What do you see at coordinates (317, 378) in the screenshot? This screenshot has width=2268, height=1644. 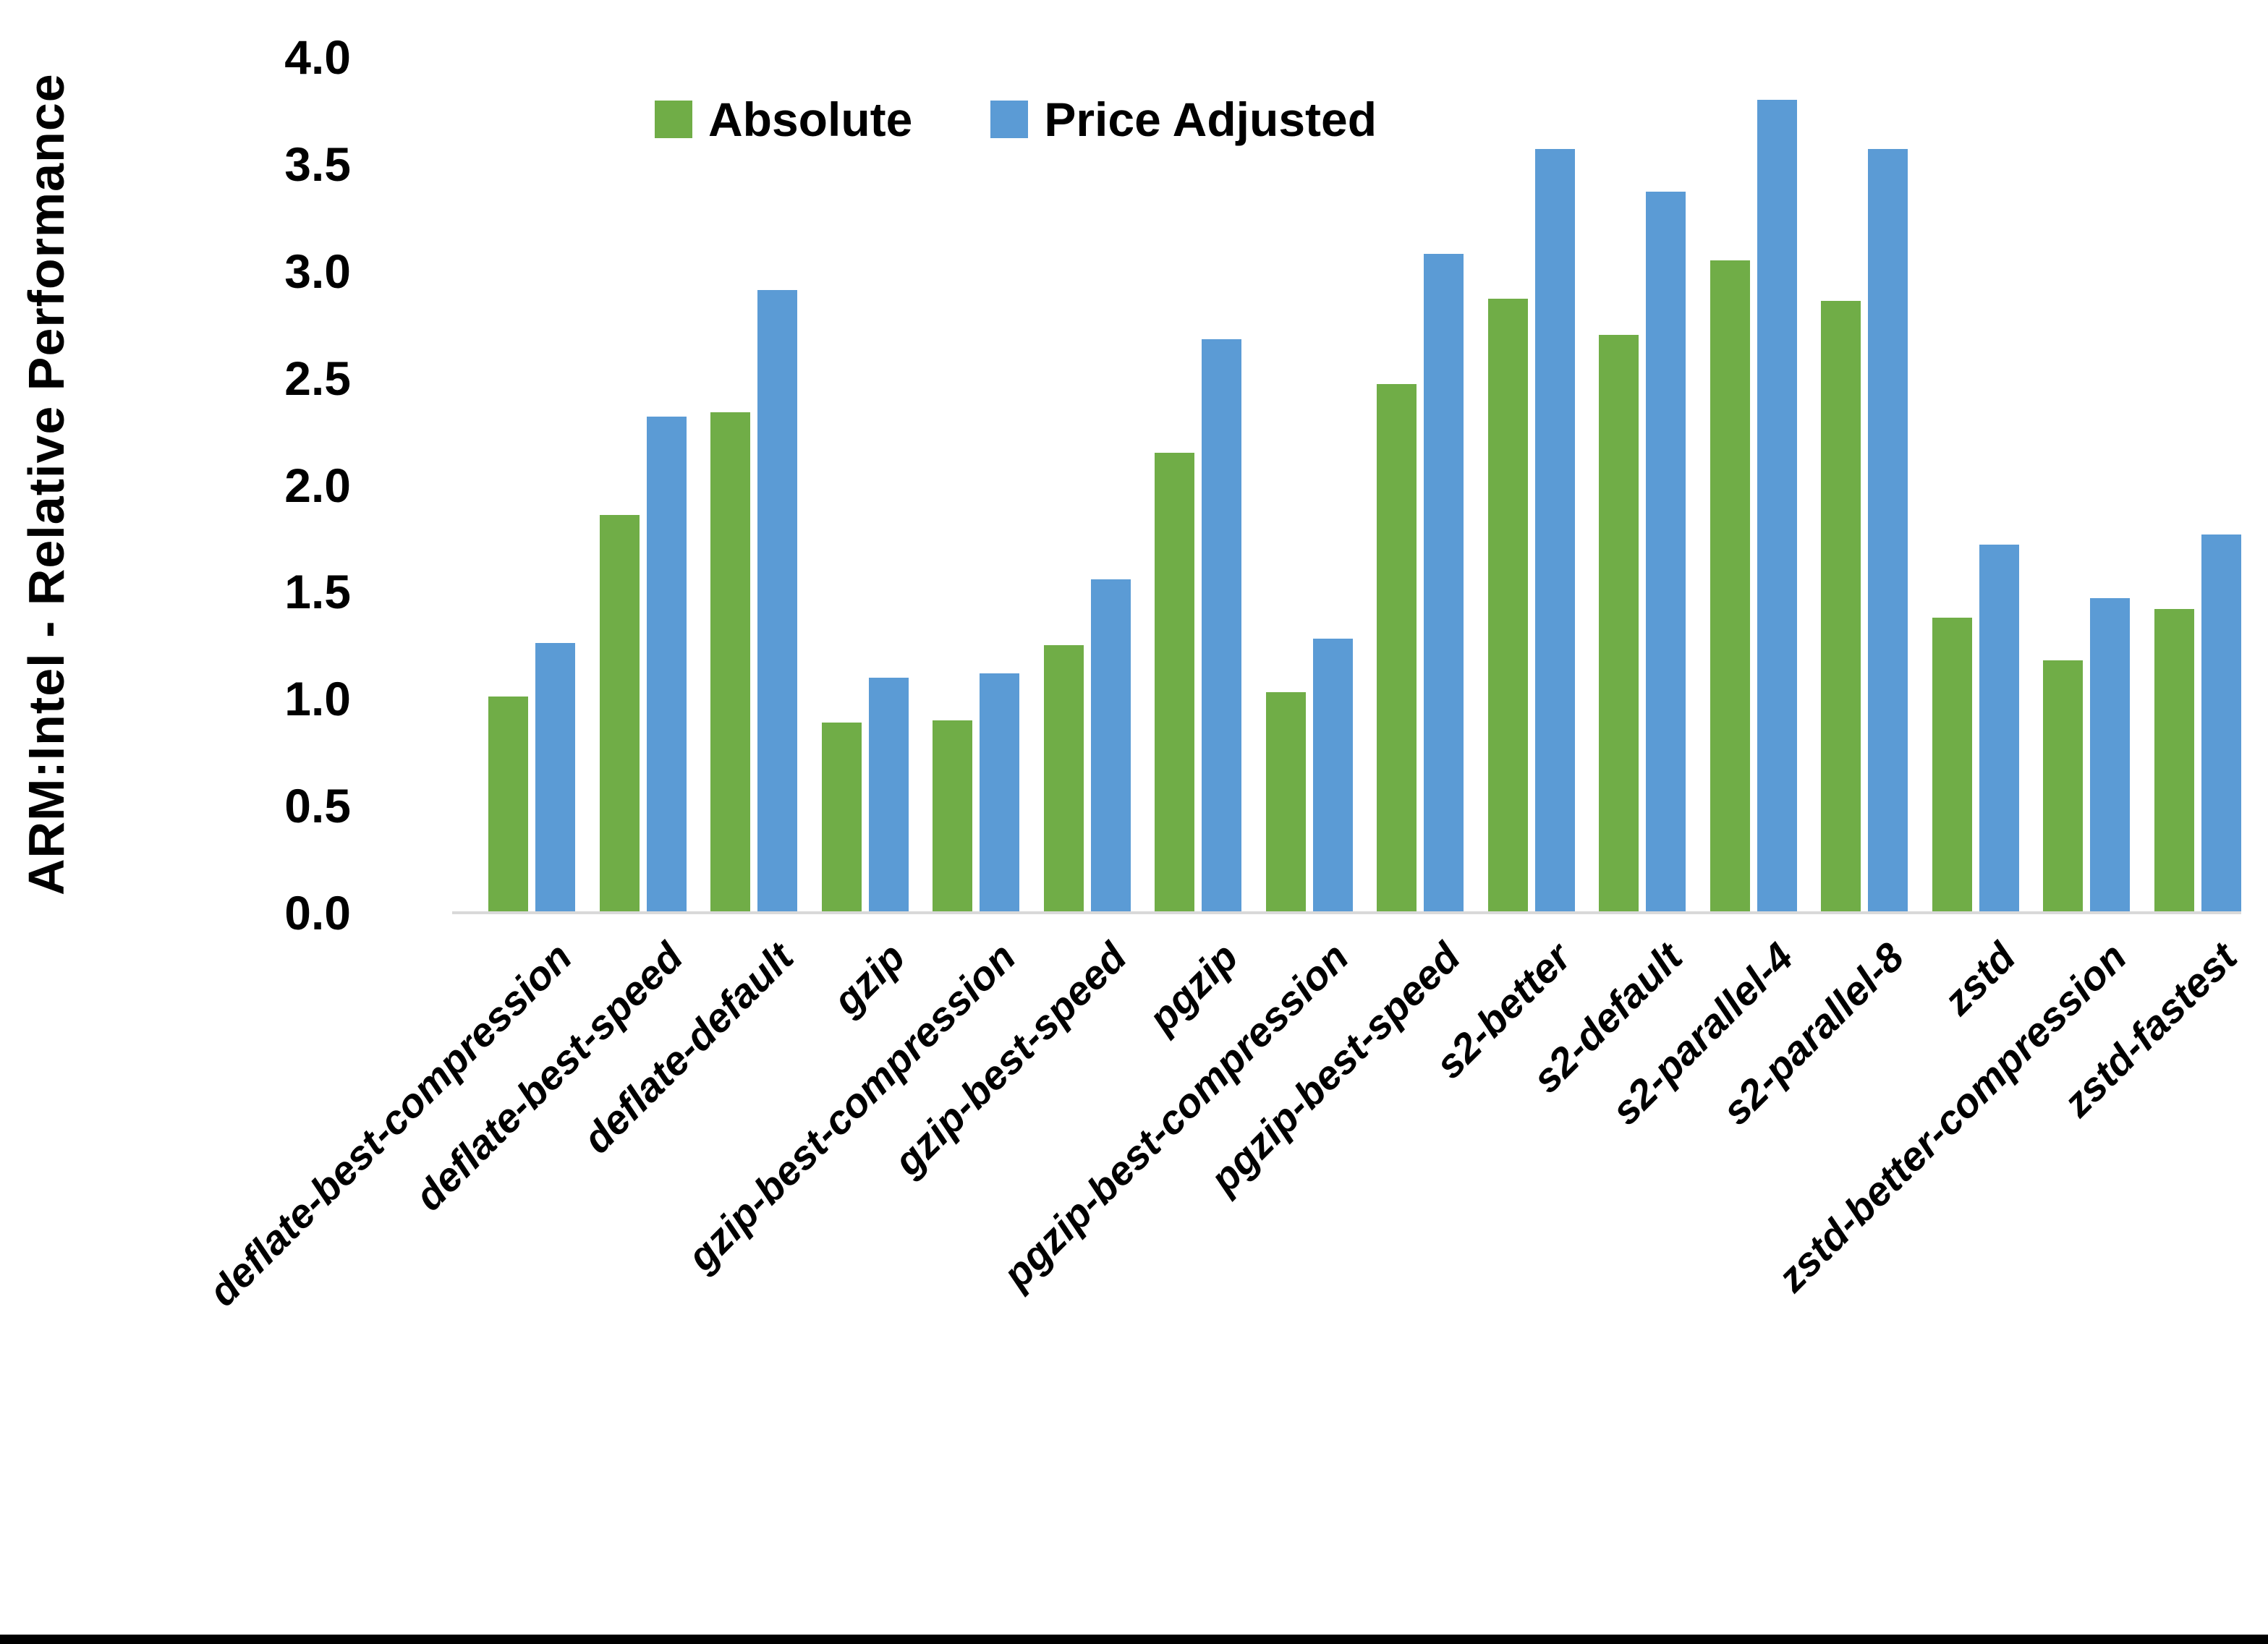 I see `y-axis-tick-label: 2.5` at bounding box center [317, 378].